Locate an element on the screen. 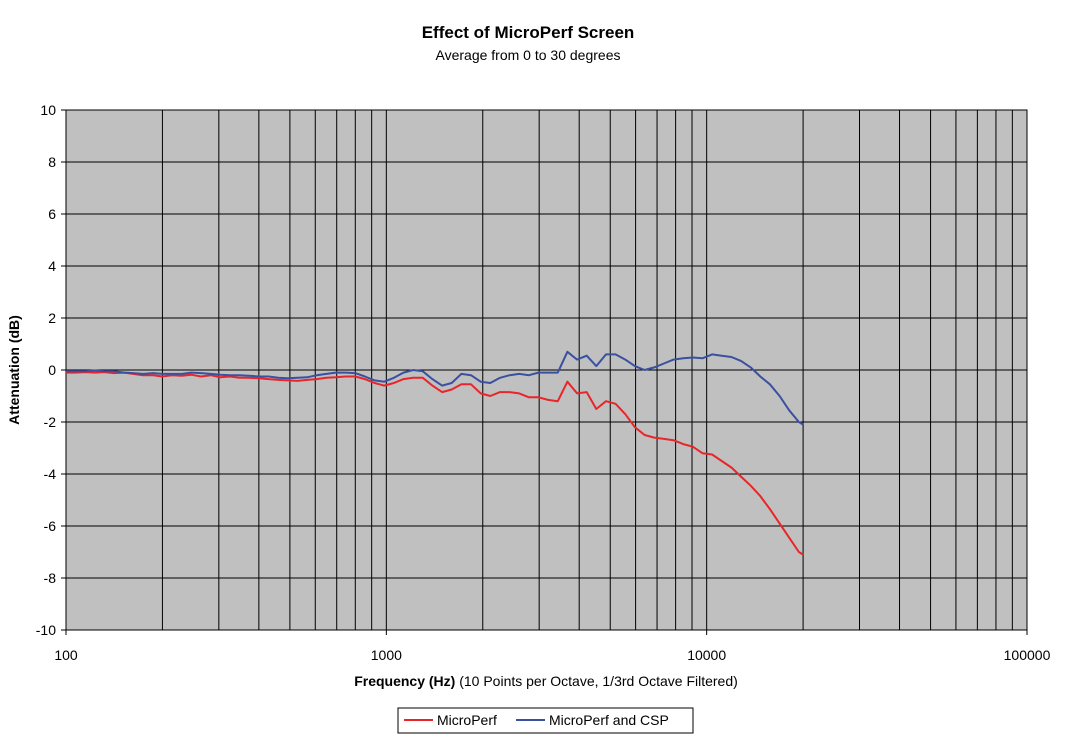 The image size is (1080, 743). legend-box is located at coordinates (545, 720).